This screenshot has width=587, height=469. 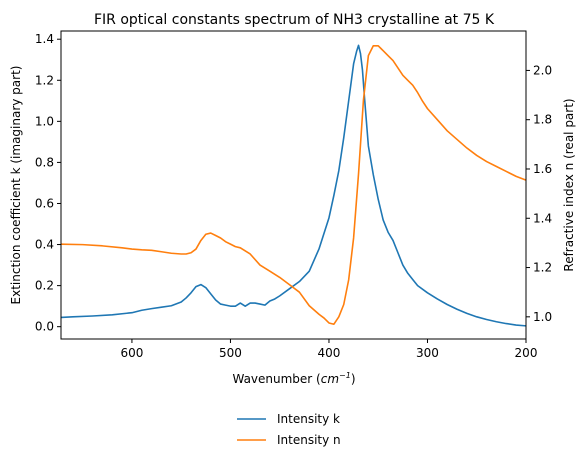 I want to click on x-tick-label: 400, so click(x=329, y=353).